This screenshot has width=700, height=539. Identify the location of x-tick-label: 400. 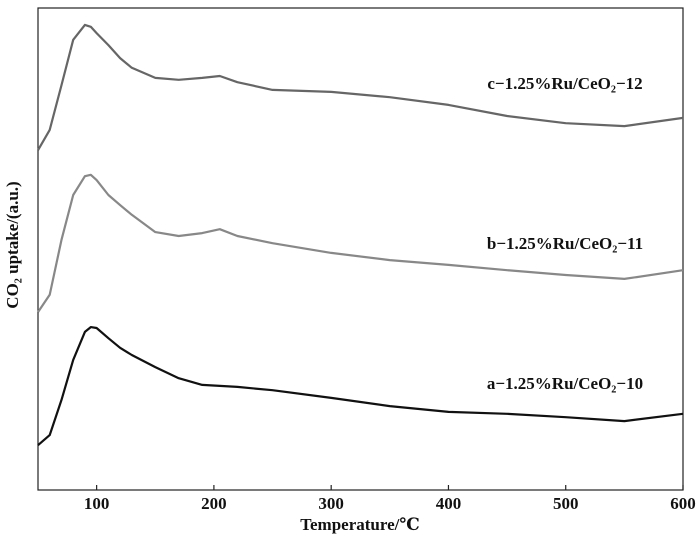
(449, 503).